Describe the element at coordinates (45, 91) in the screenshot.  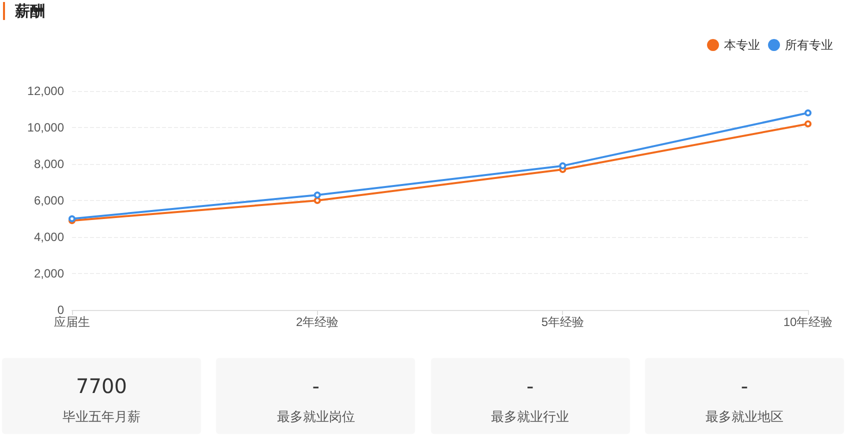
I see `y-tick-label: 12,000` at that location.